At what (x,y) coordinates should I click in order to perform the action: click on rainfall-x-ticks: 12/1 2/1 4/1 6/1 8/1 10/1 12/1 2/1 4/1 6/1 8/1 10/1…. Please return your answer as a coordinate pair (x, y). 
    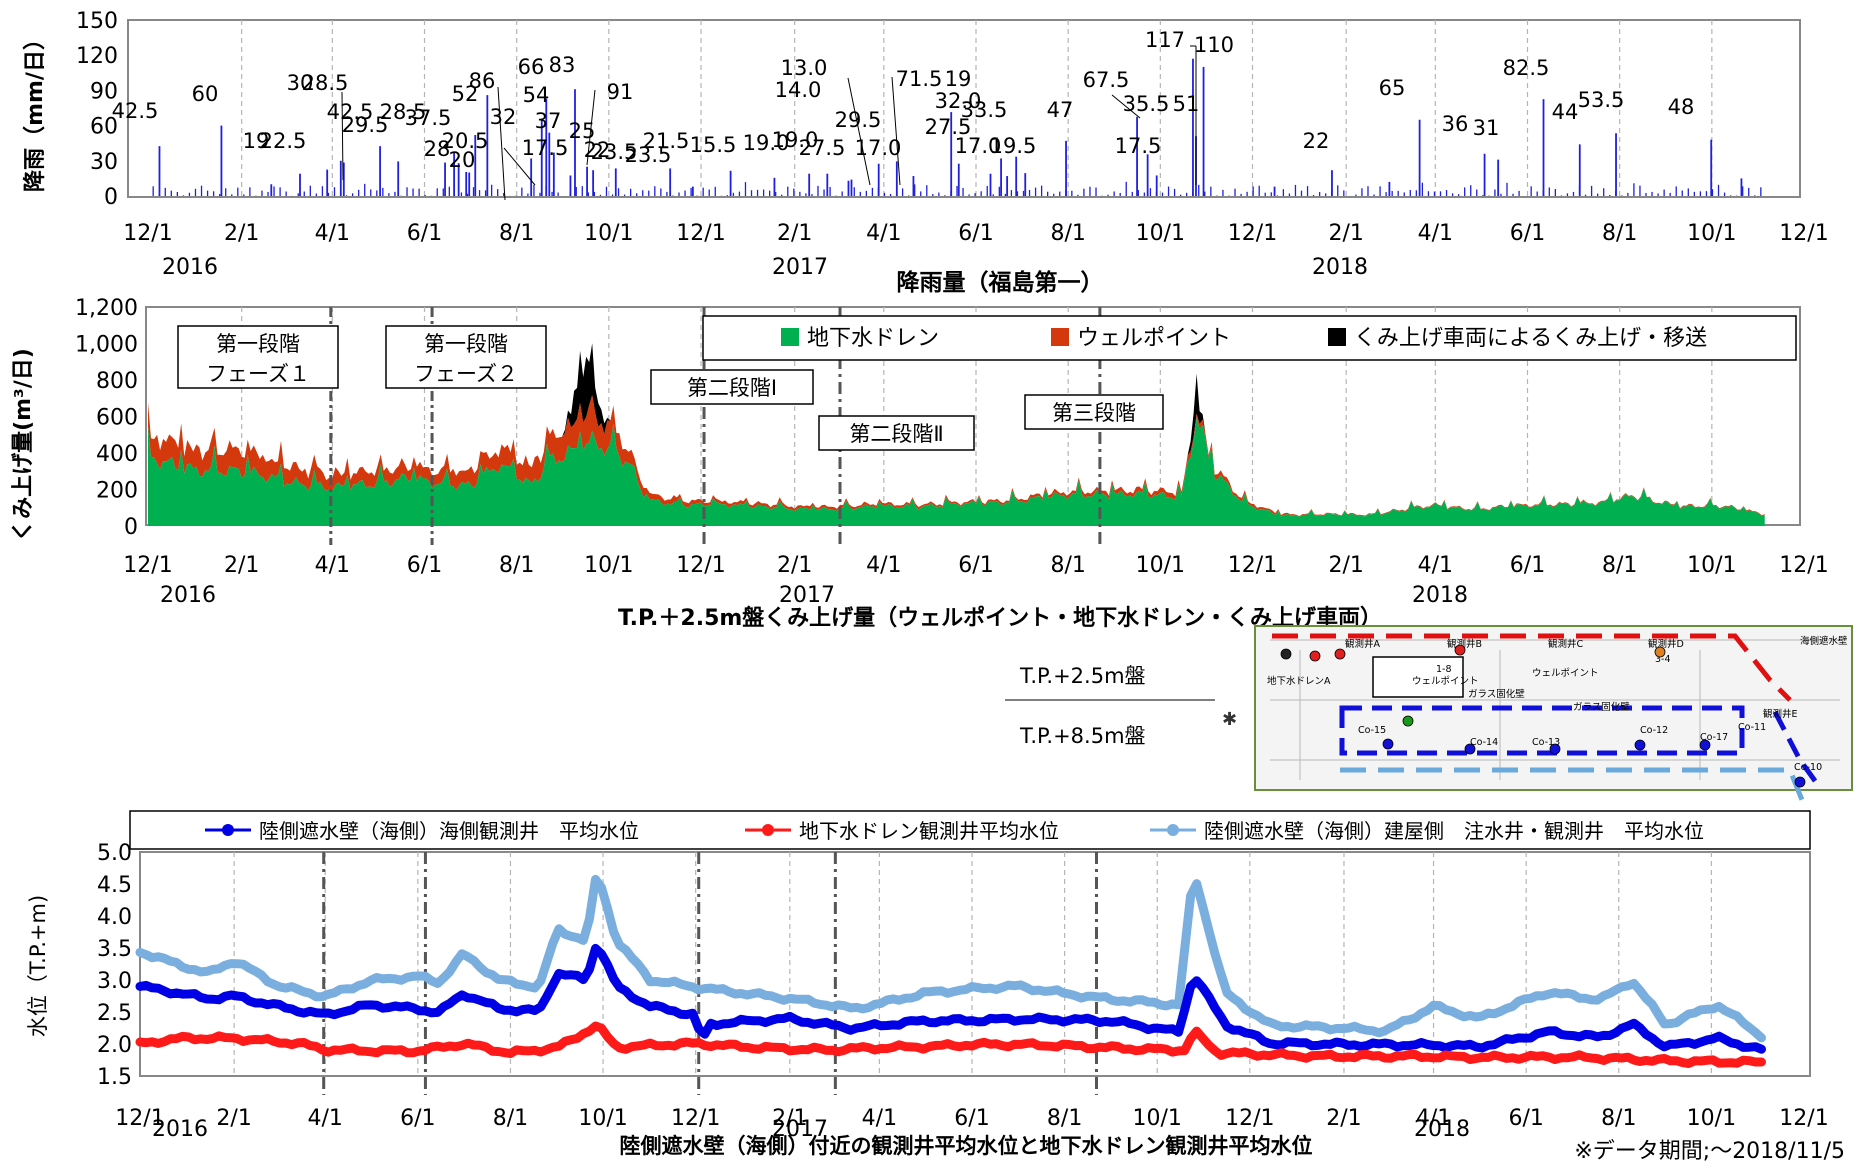
    Looking at the image, I should click on (975, 250).